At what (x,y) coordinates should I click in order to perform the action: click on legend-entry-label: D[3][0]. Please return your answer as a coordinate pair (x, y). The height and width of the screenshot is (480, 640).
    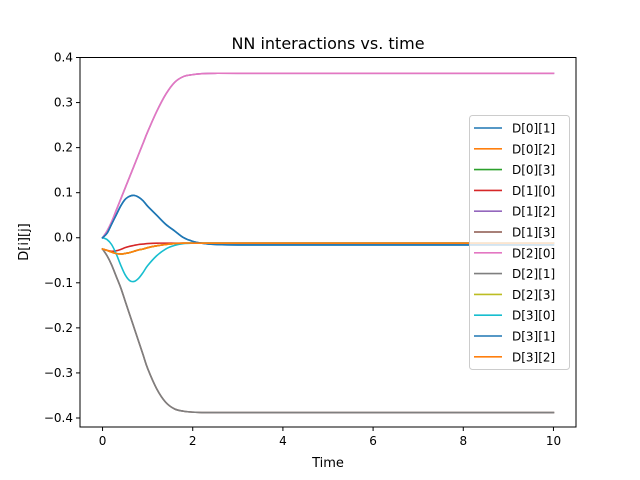
    Looking at the image, I should click on (533, 316).